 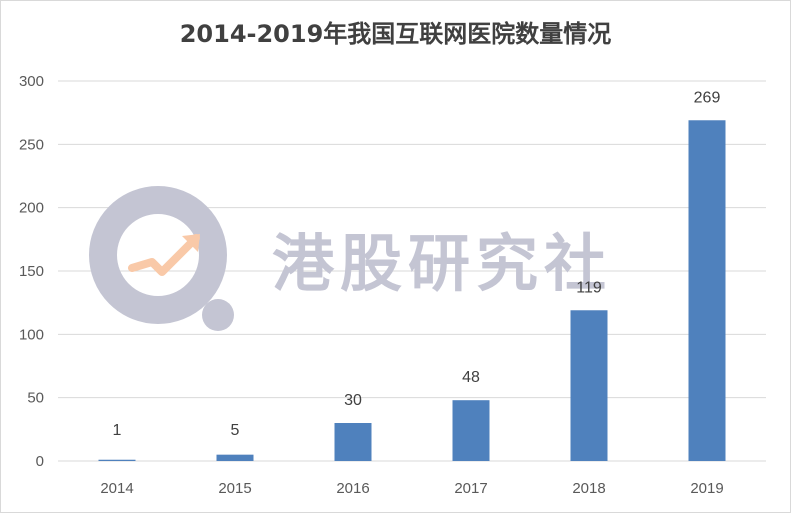 I want to click on y-tick-label: 150, so click(x=31, y=271).